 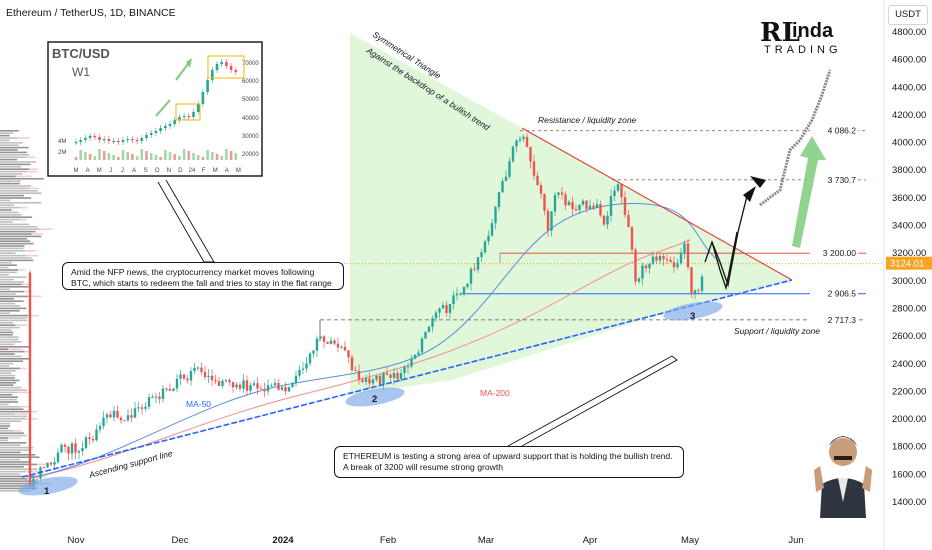 I want to click on logo-subtitle: TRADING, so click(x=803, y=50).